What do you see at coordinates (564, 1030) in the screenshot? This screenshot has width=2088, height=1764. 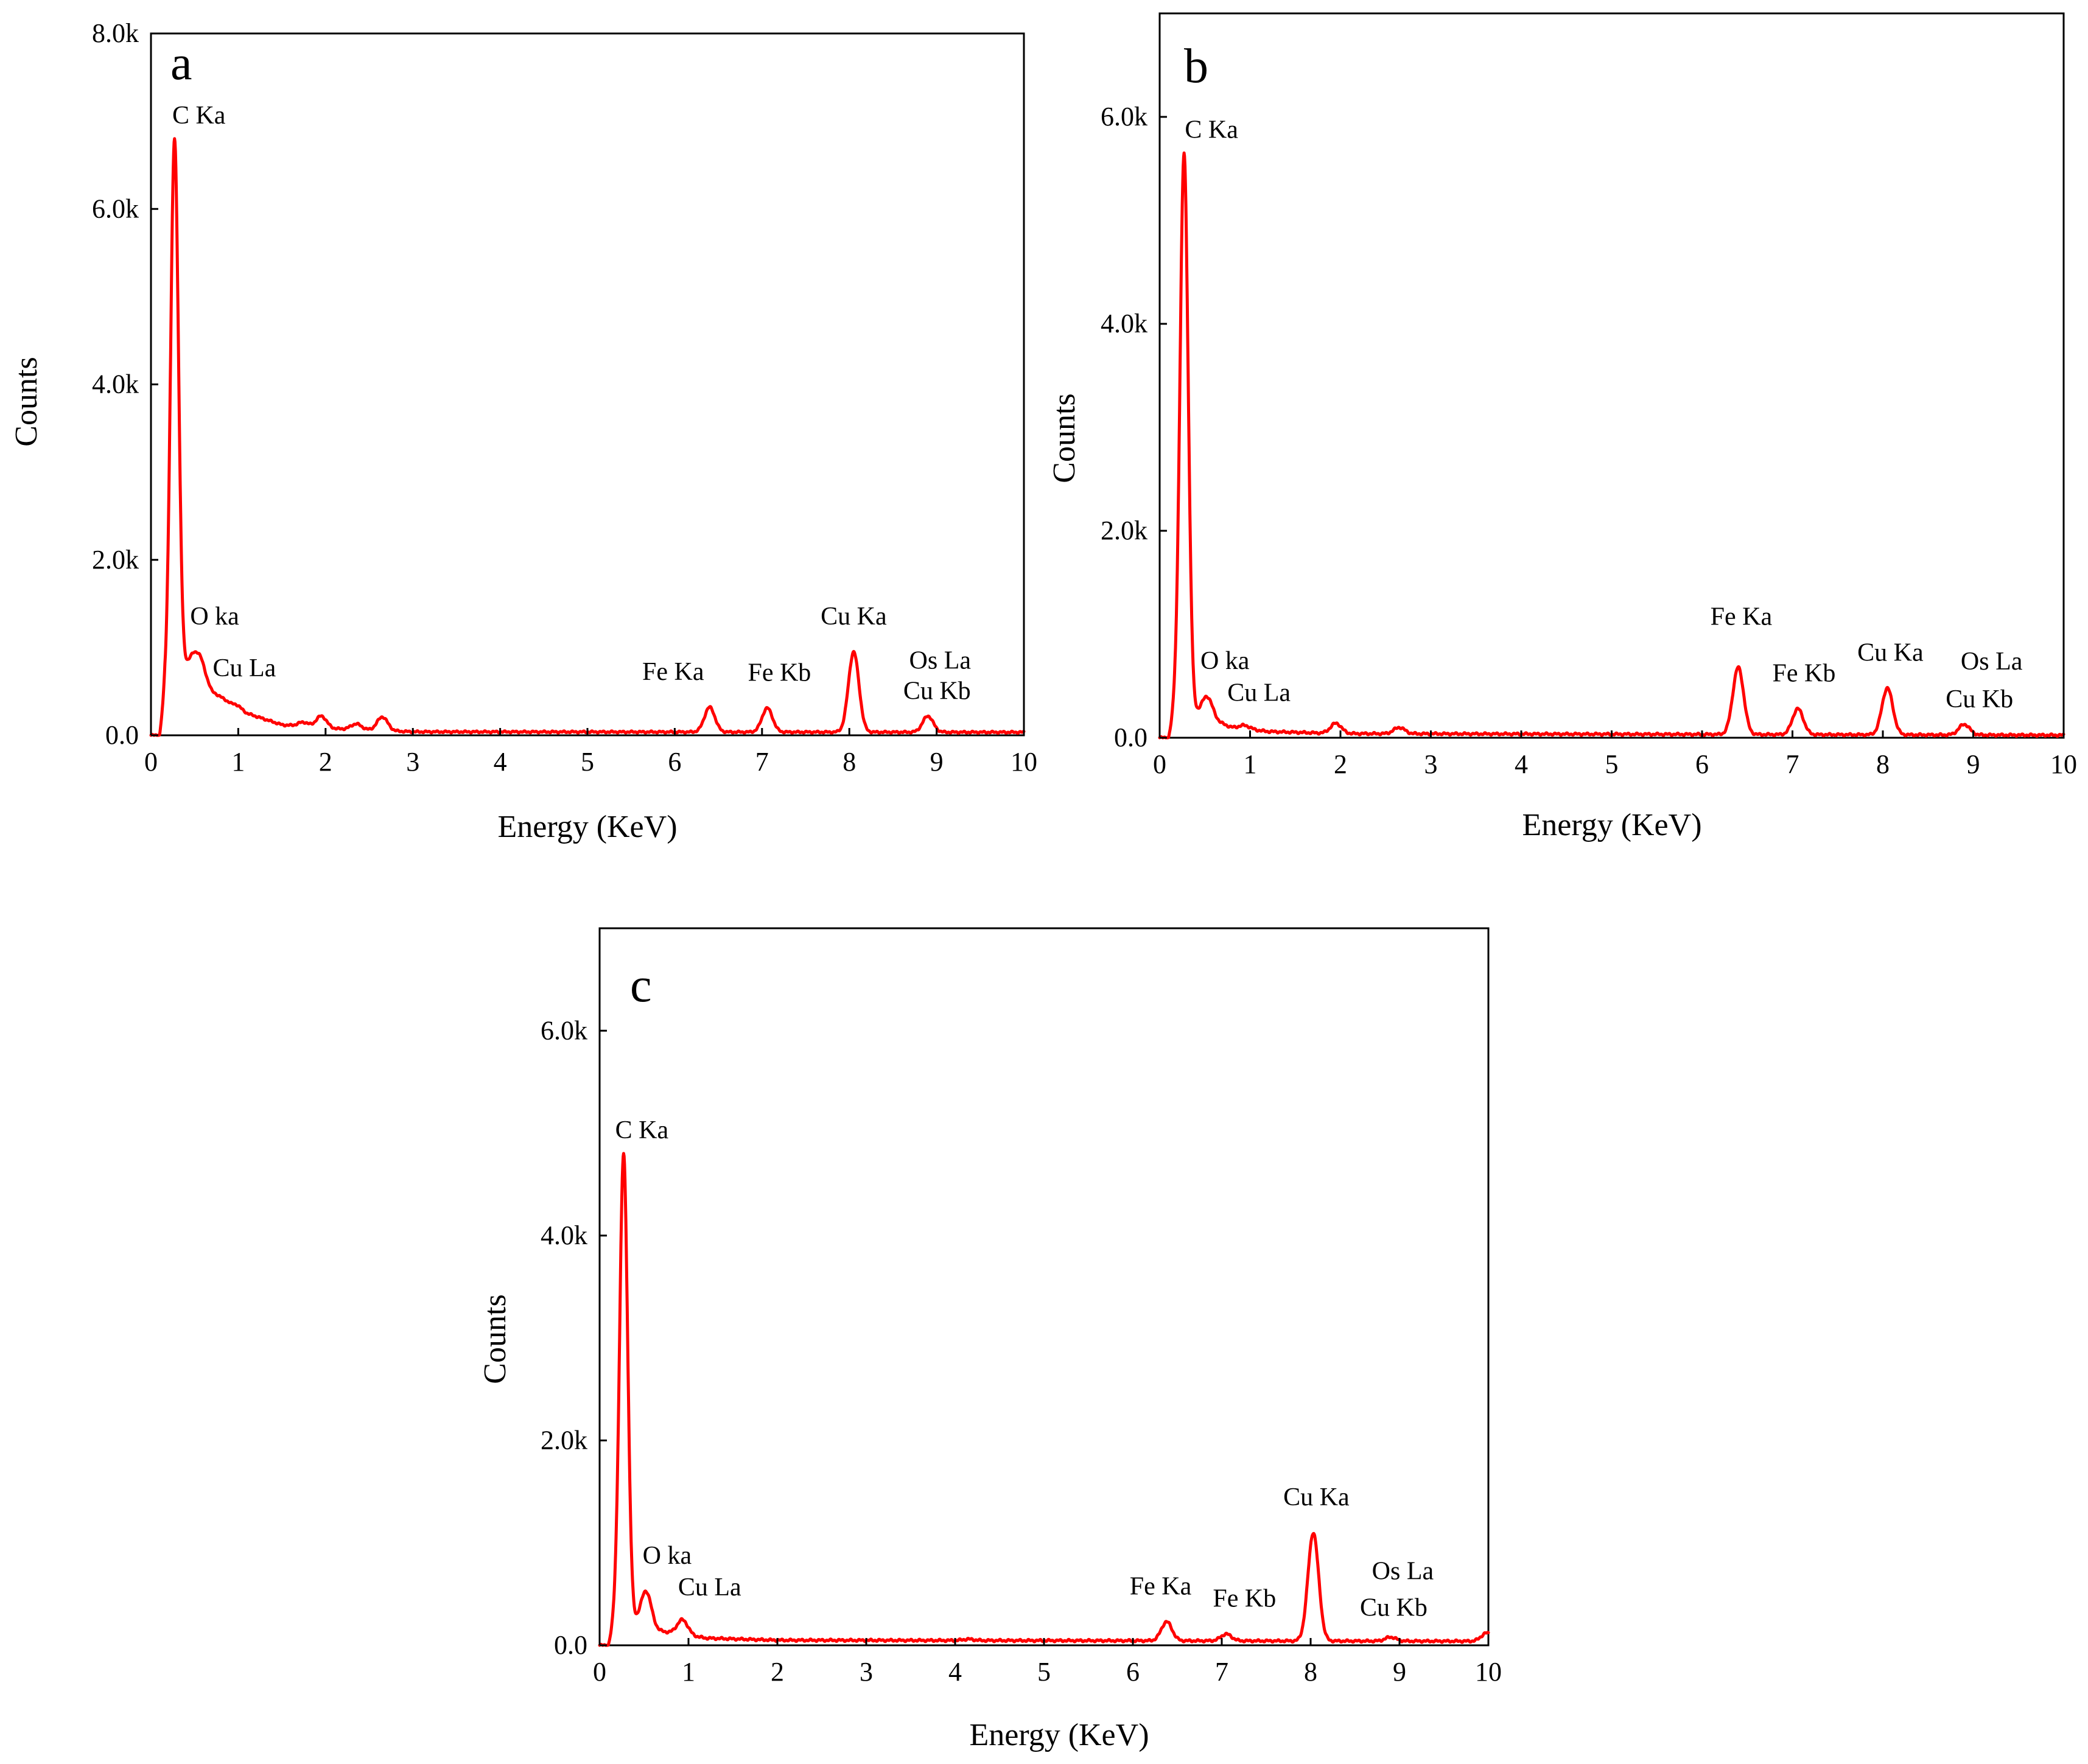 I see `panel-c-y-tick-label: 6.0k` at bounding box center [564, 1030].